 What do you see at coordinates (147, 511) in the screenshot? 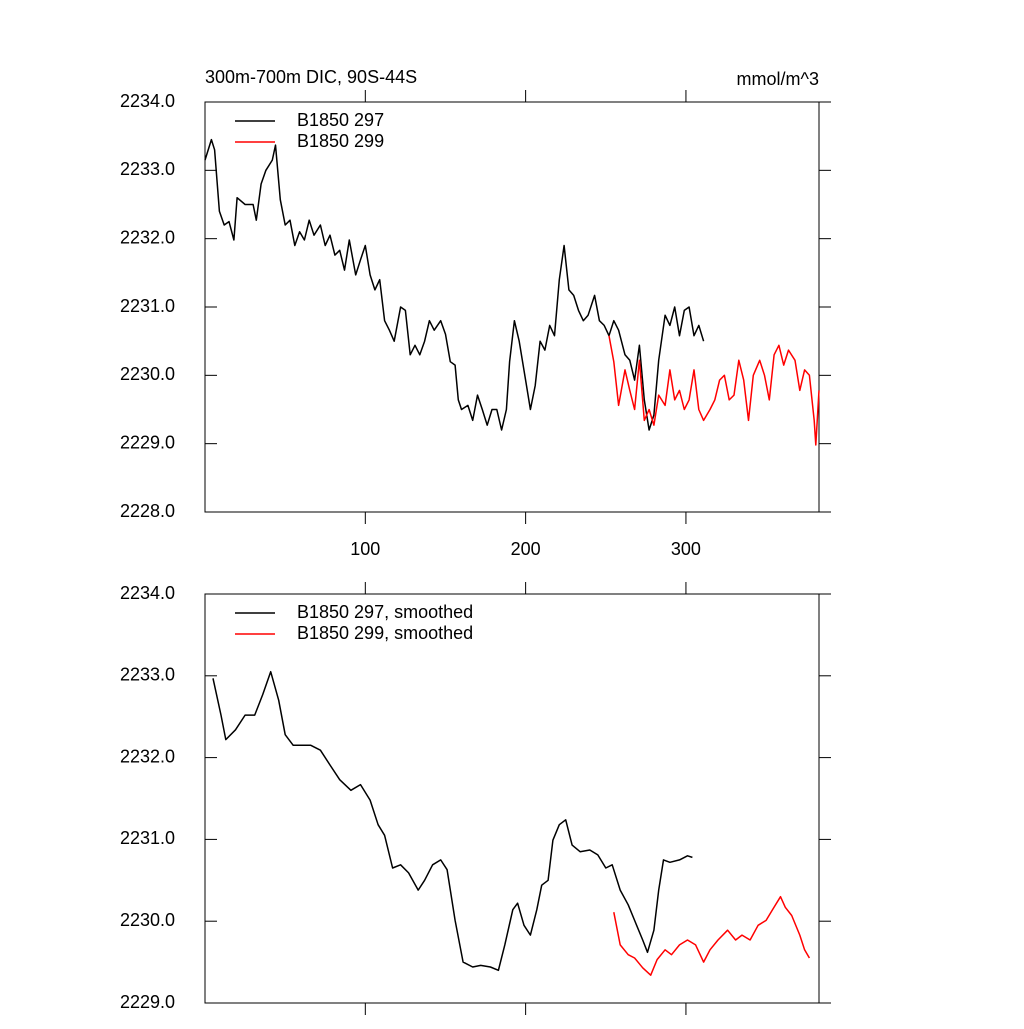
I see `y-tick-label: 2228.0` at bounding box center [147, 511].